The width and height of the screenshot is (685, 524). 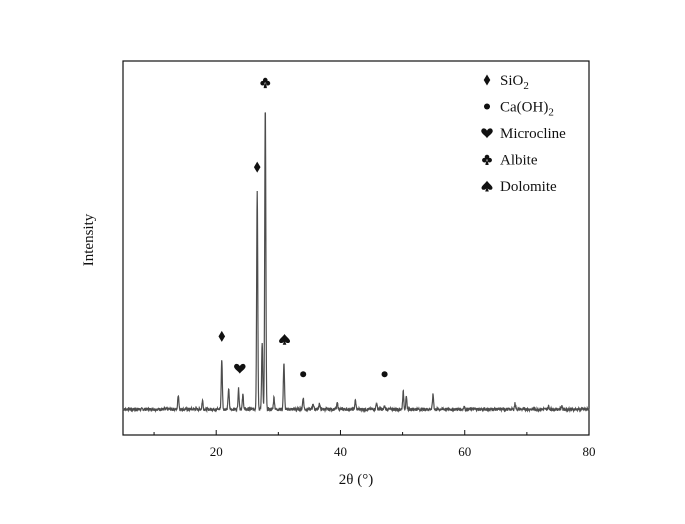 I want to click on legend-spade-icon, so click(x=487, y=186).